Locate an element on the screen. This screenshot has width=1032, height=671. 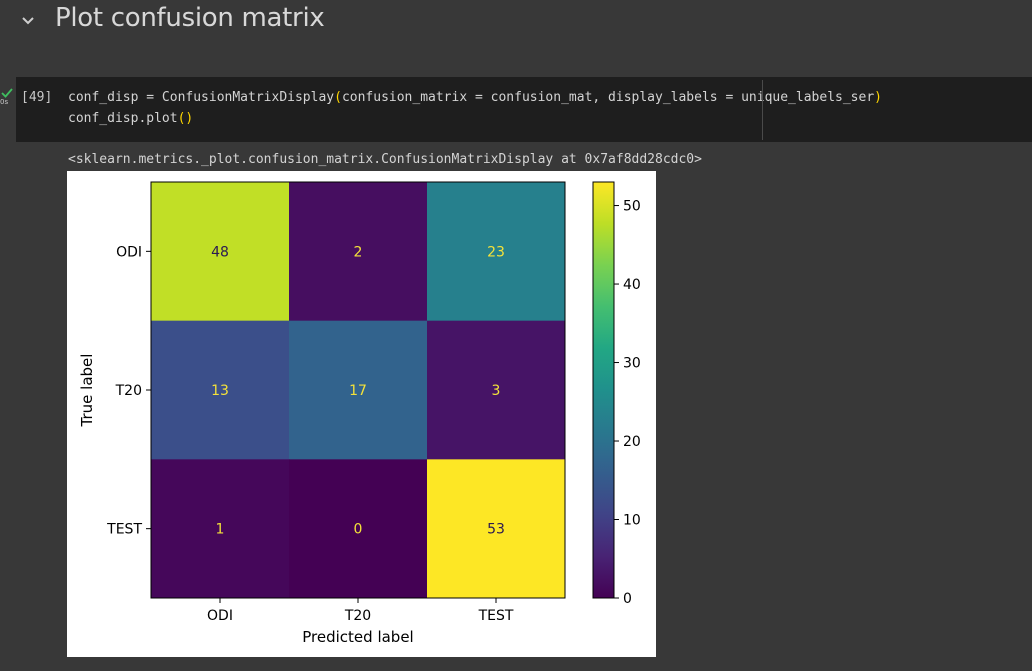
x-tick-label: T20 is located at coordinates (357, 616).